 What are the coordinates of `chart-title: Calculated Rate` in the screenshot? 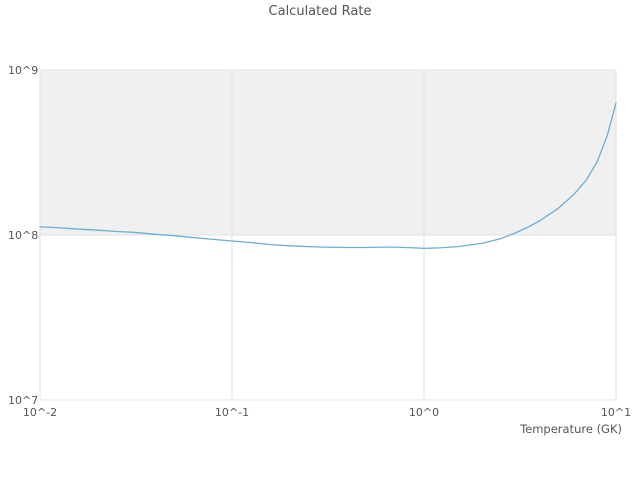 It's located at (320, 11).